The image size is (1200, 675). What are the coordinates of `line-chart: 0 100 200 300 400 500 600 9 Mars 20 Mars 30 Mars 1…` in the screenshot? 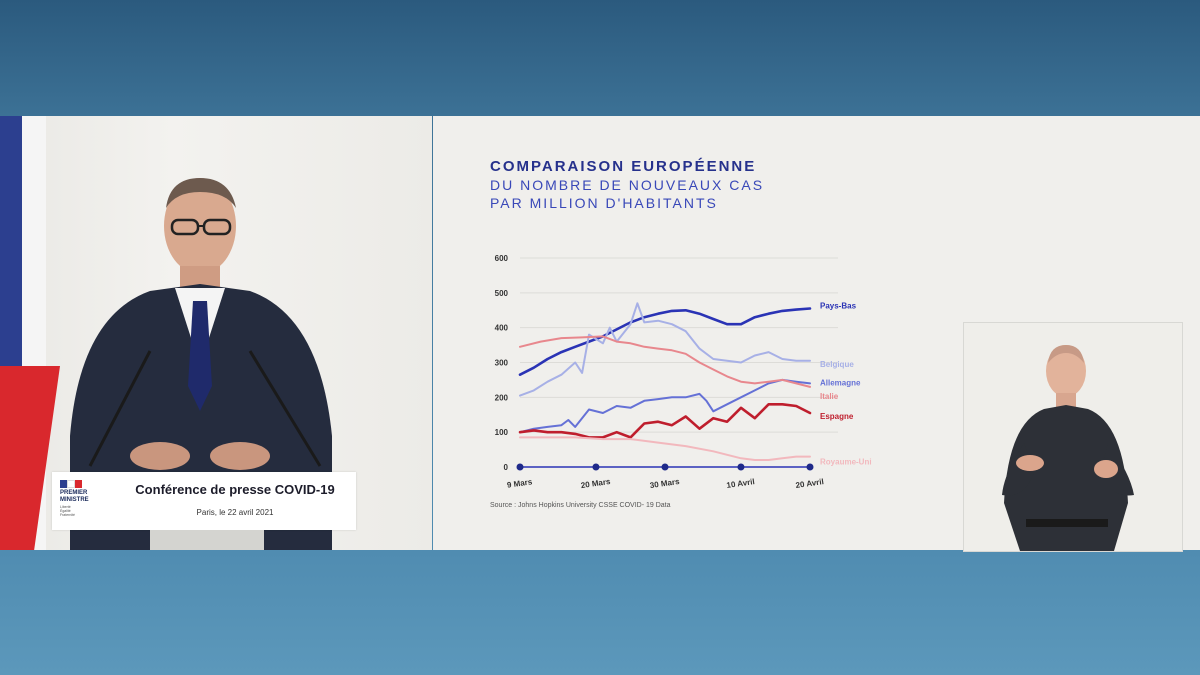 It's located at (683, 372).